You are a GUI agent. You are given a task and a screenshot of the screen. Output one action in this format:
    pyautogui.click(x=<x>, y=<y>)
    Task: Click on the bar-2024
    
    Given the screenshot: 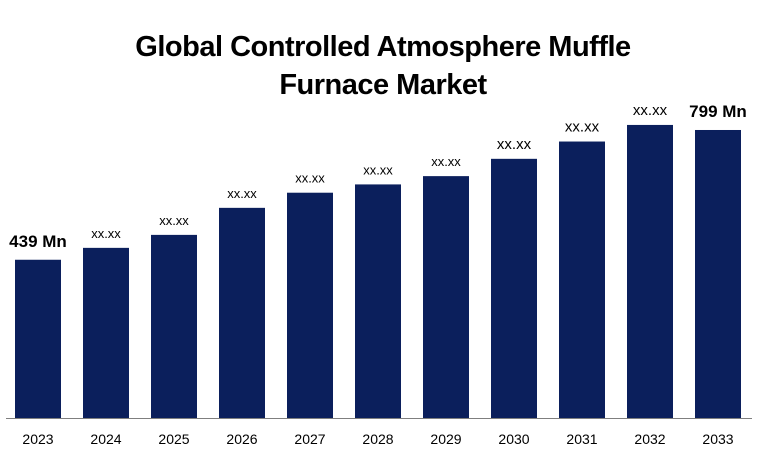 What is the action you would take?
    pyautogui.click(x=106, y=332)
    